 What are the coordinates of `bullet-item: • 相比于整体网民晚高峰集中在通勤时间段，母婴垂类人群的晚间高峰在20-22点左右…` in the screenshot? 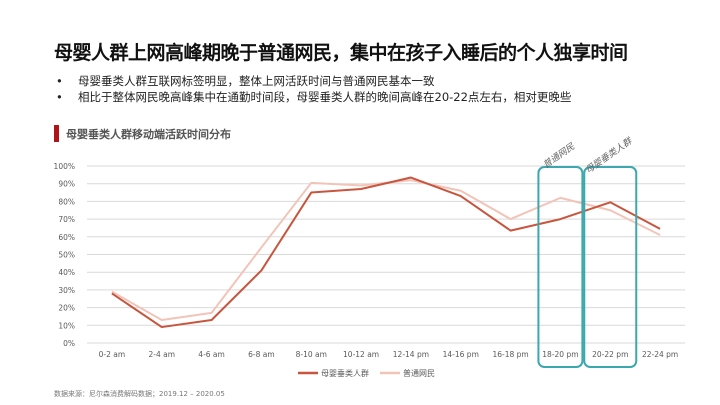 It's located at (314, 97).